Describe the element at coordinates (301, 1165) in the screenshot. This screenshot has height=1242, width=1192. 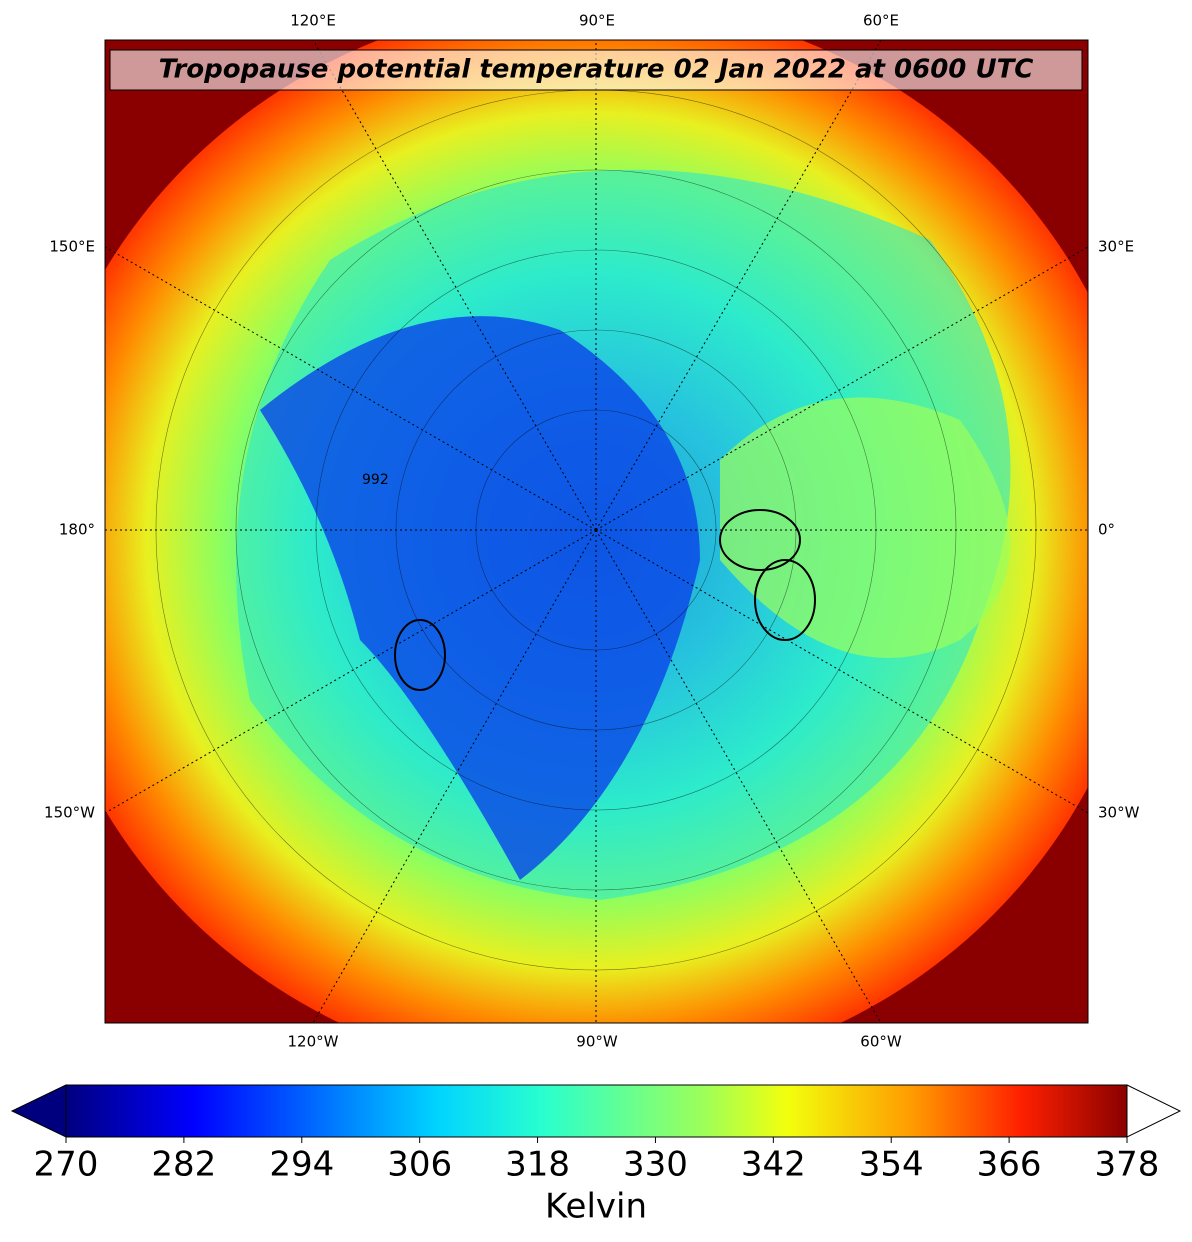
I see `colorbar-tick-label: 294` at that location.